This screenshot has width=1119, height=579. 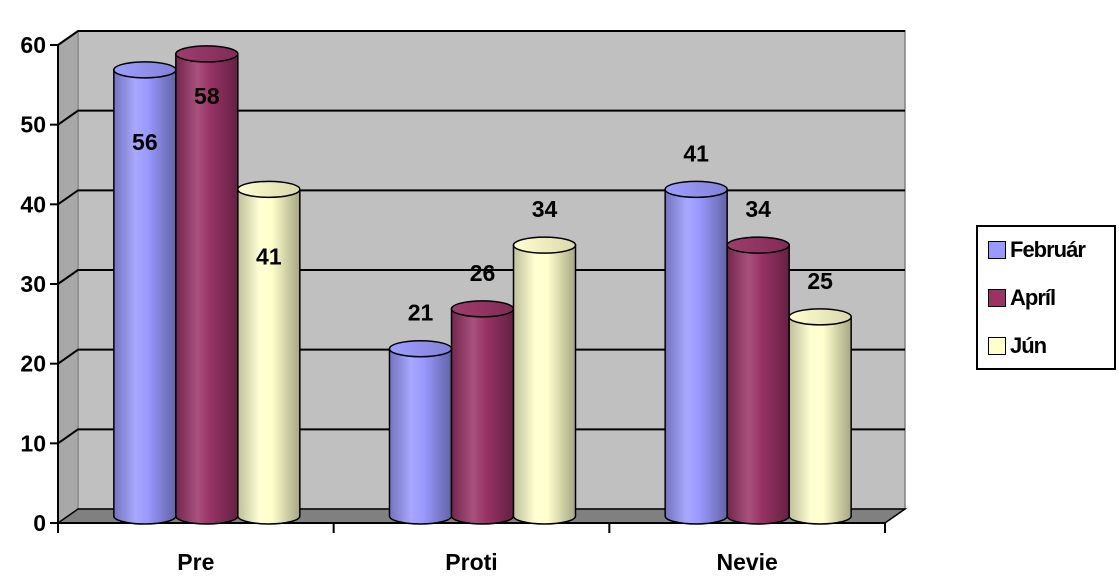 I want to click on legend-label-jun: Jún, so click(x=1028, y=345).